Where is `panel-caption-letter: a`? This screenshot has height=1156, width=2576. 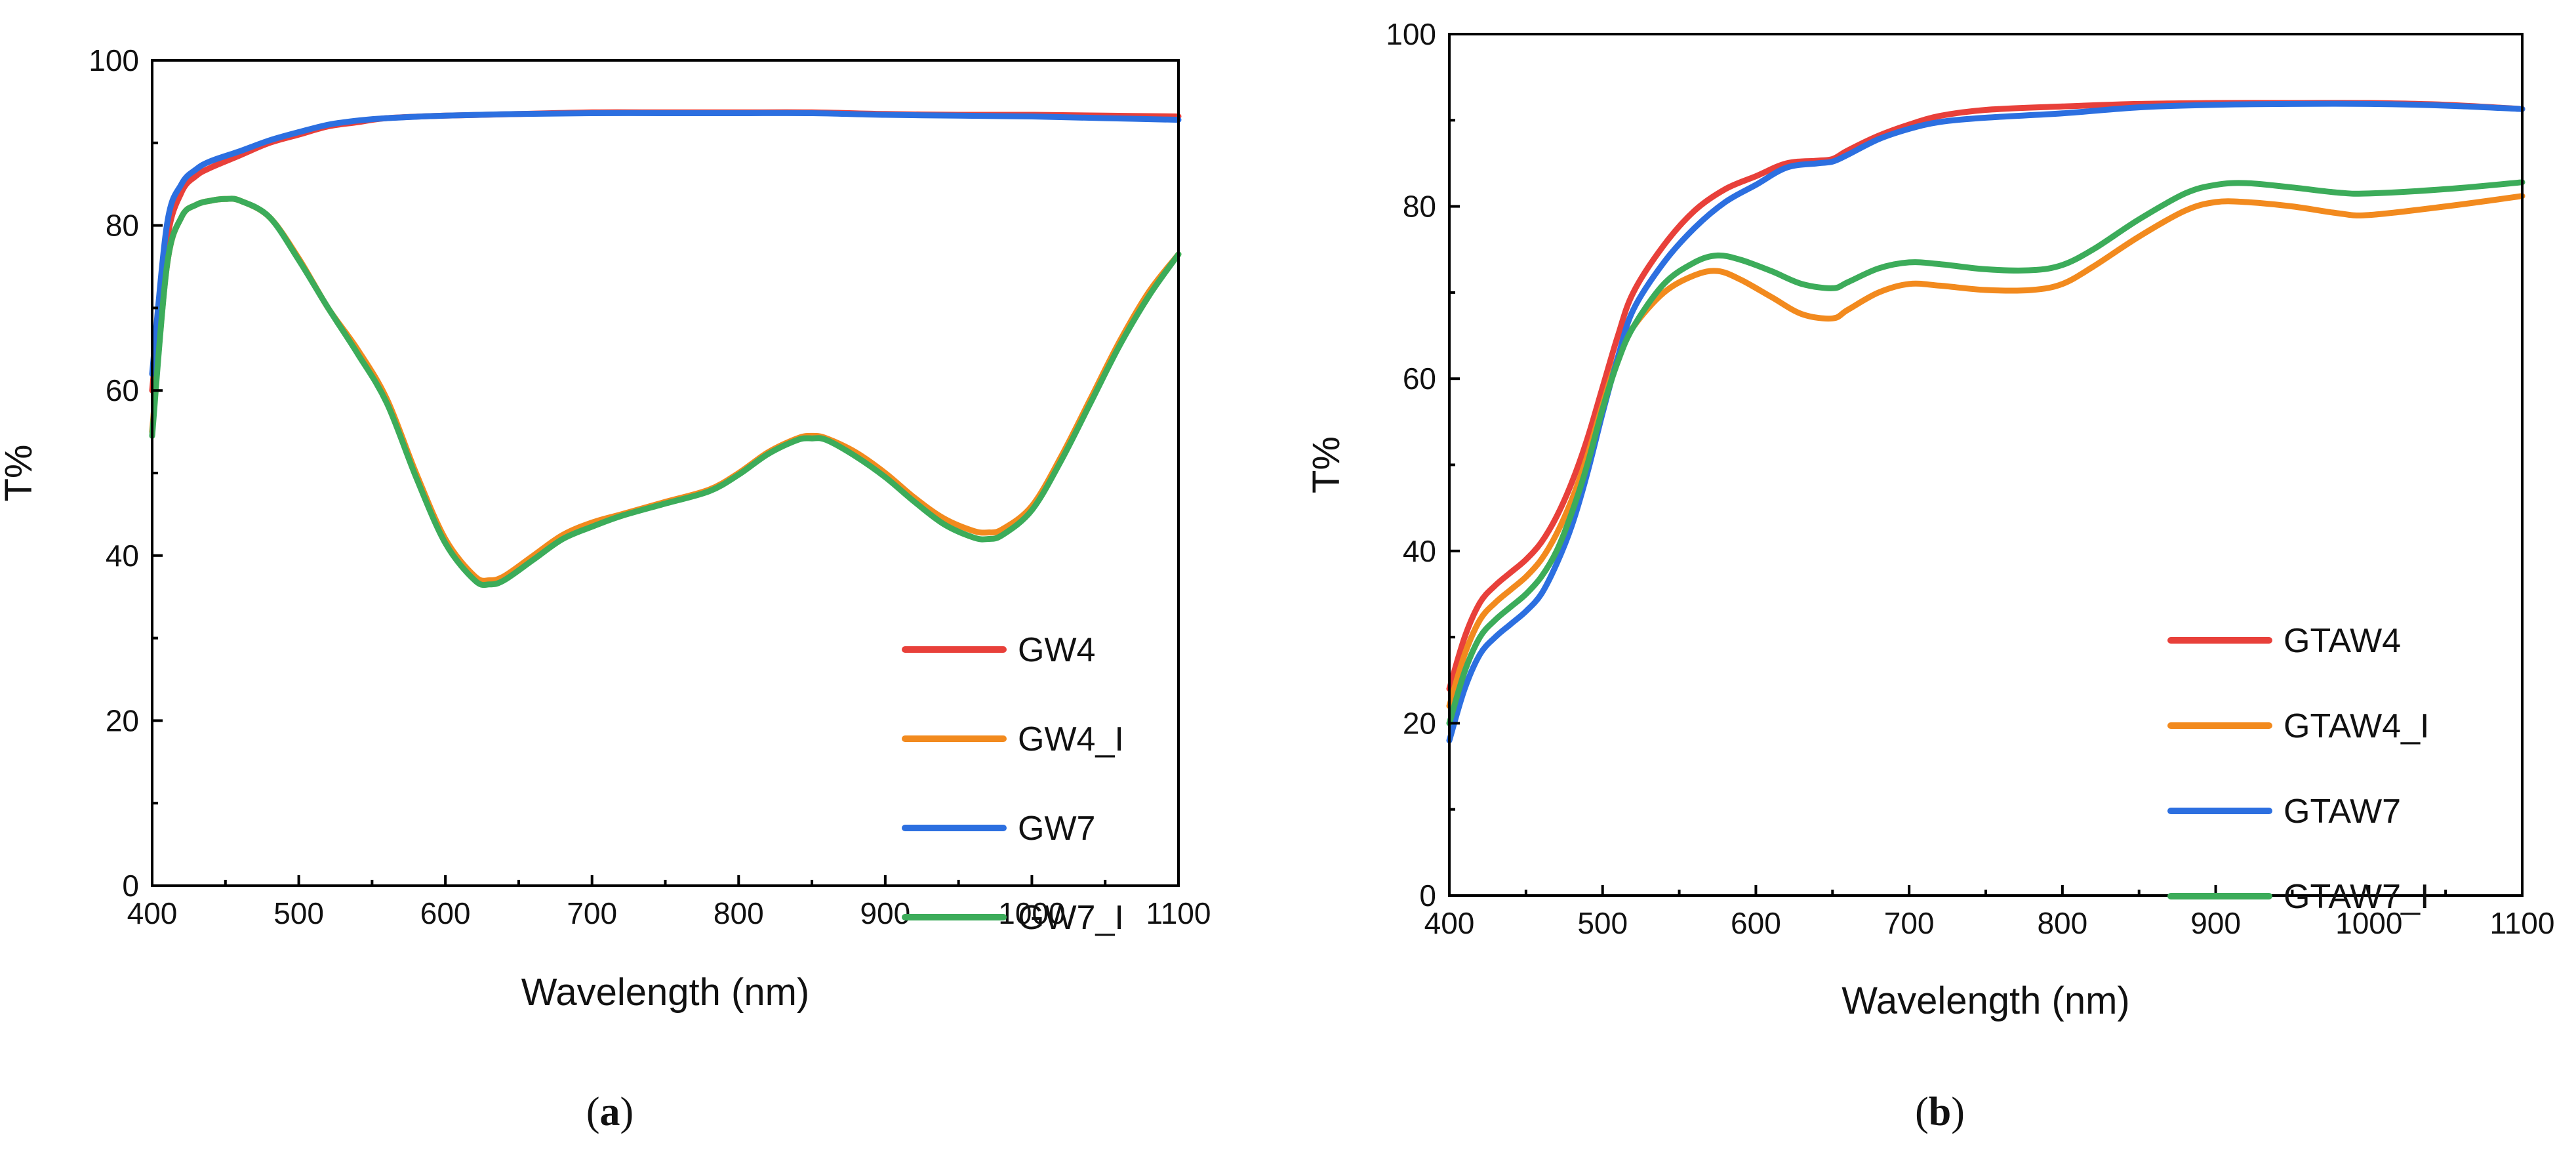 panel-caption-letter: a is located at coordinates (610, 1112).